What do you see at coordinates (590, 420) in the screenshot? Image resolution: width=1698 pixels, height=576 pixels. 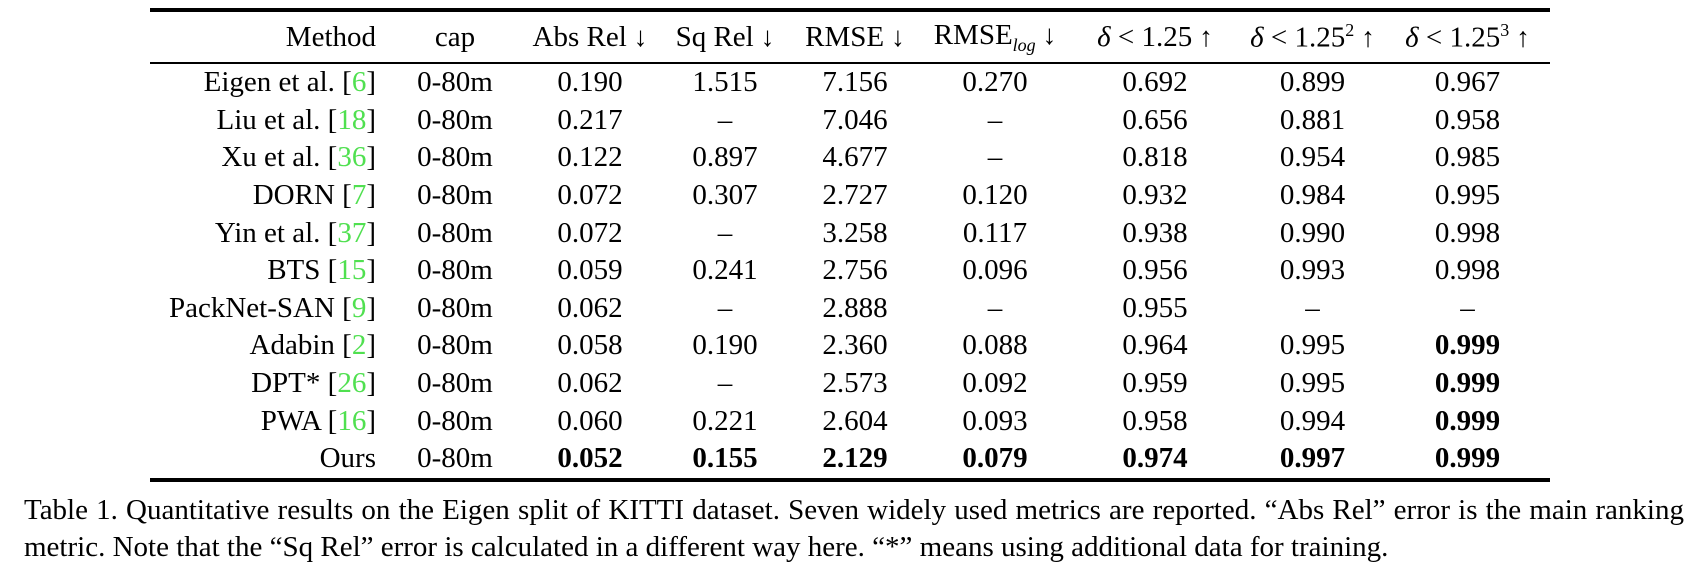 I see `metric-cell-absrel: 0.060` at bounding box center [590, 420].